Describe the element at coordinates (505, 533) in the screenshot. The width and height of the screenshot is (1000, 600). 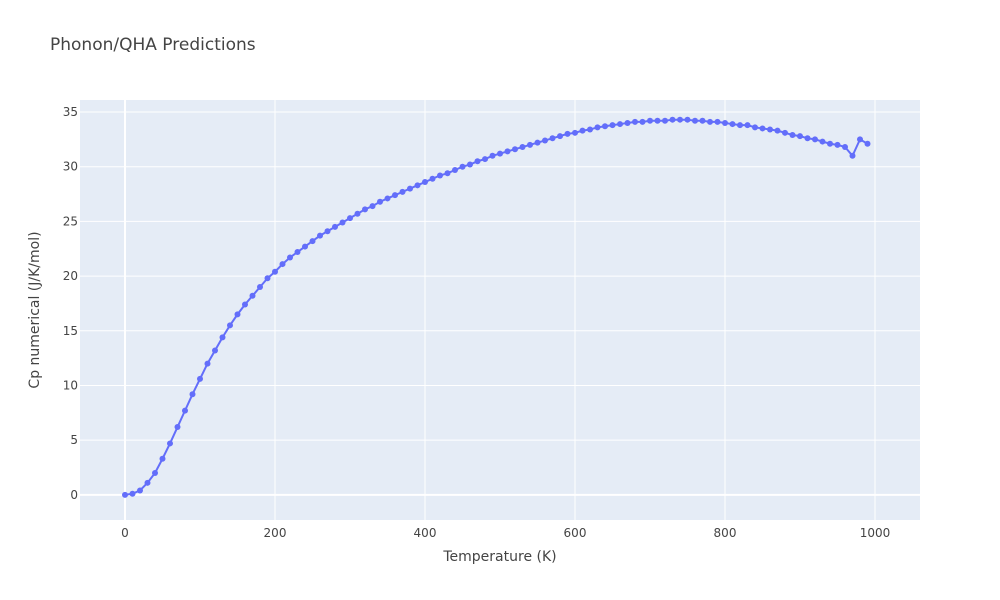
I see `x-axis-ticks: 0 200 400 600 800 1000` at that location.